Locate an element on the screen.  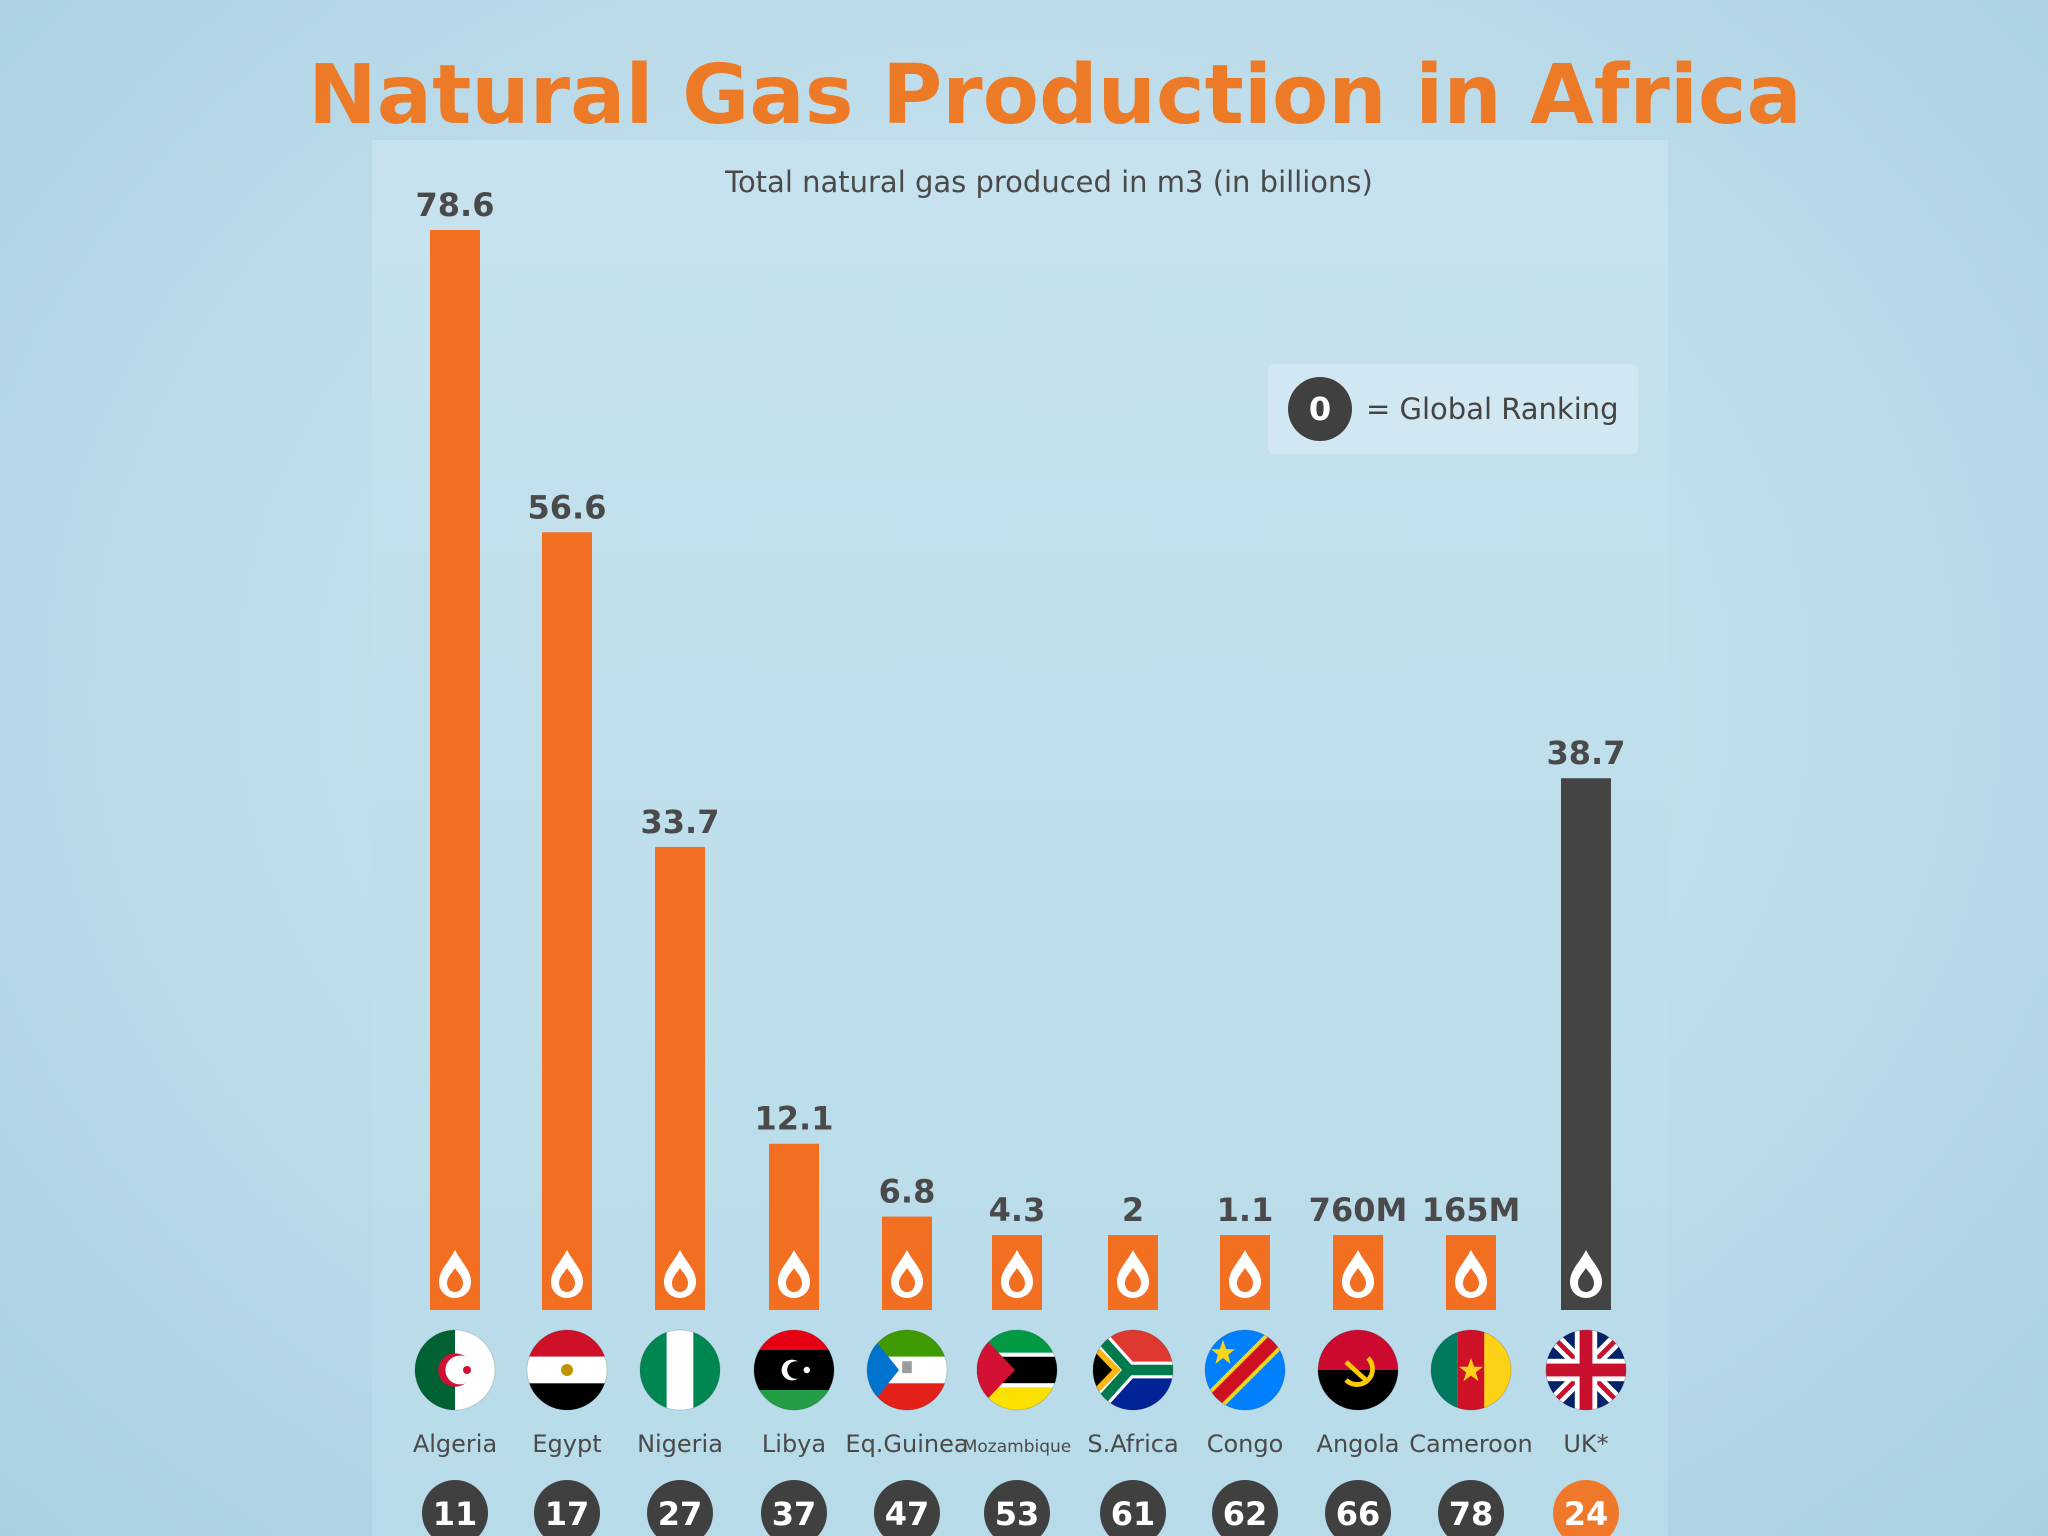
value-label: 760M is located at coordinates (1358, 1210).